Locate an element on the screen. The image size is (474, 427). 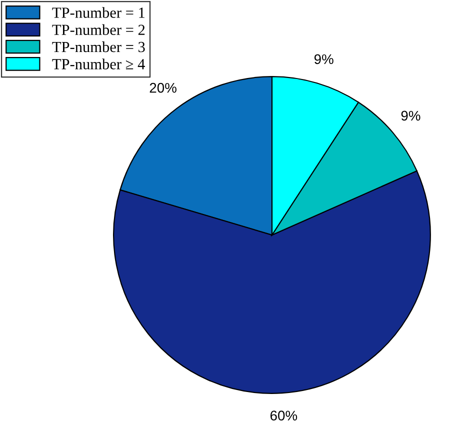
legend-label: TP-number ≥ 4 is located at coordinates (98, 64).